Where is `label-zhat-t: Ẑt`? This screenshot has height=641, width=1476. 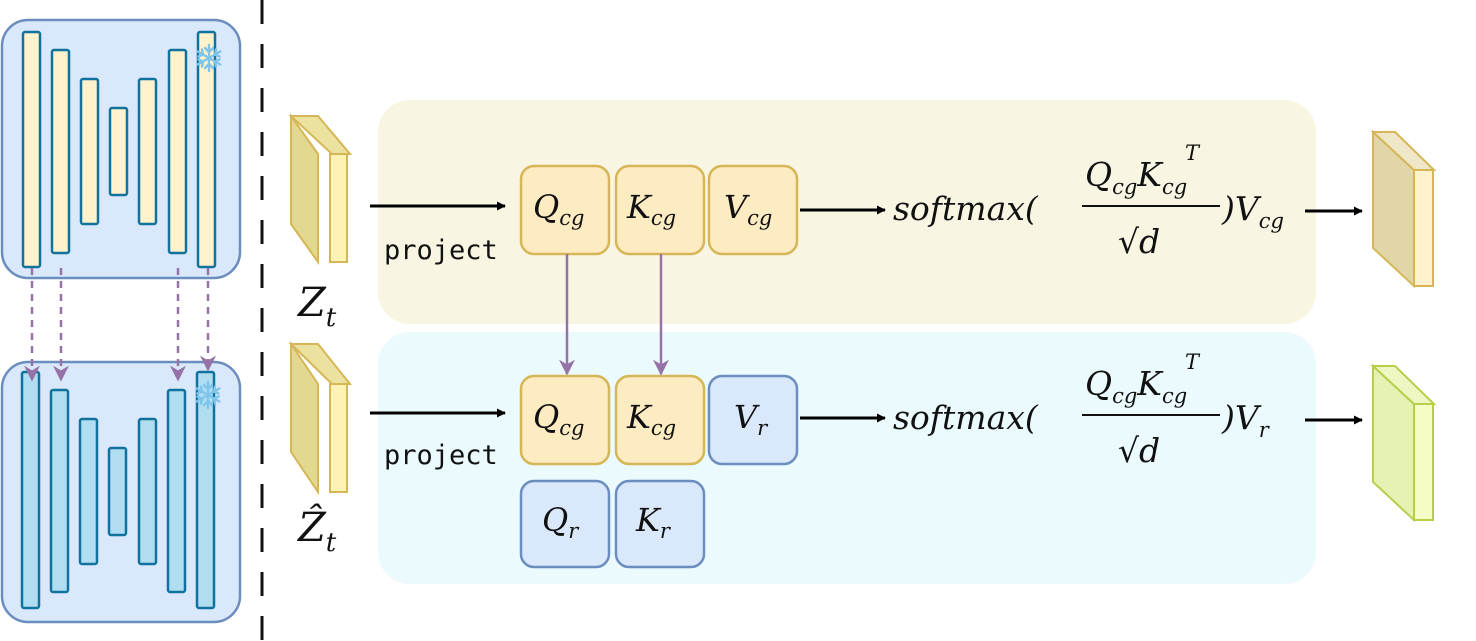
label-zhat-t: Ẑt is located at coordinates (316, 531).